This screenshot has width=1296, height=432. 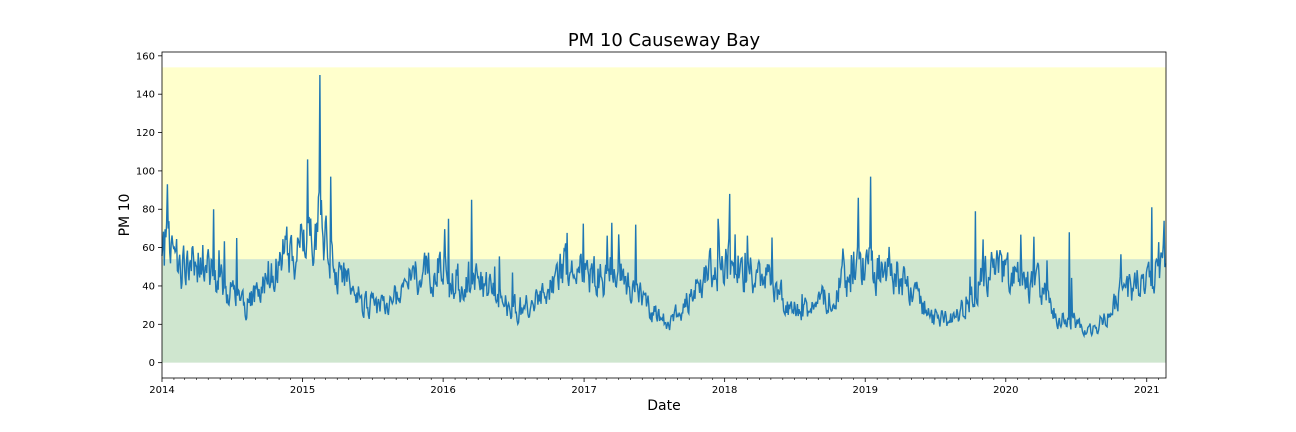 What do you see at coordinates (1005, 390) in the screenshot?
I see `x-tick-label: 2020` at bounding box center [1005, 390].